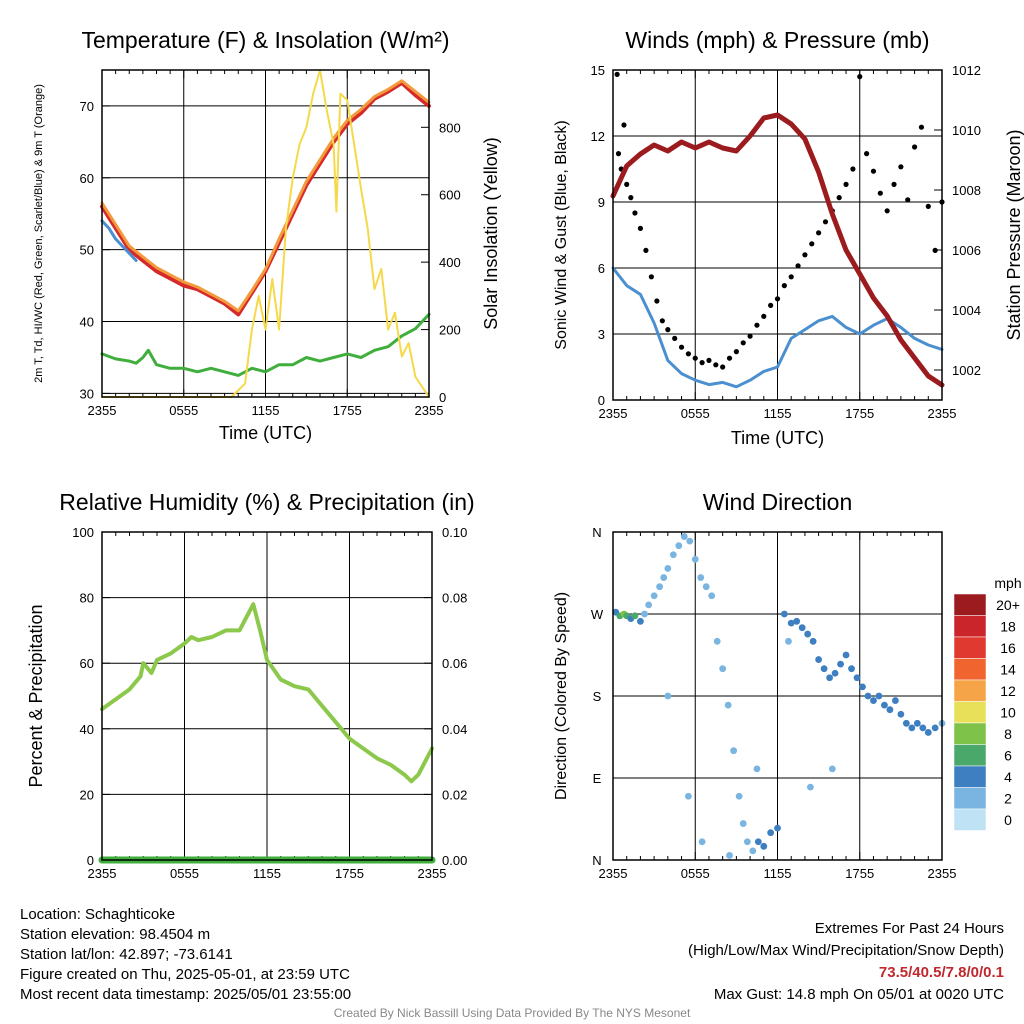  Describe the element at coordinates (450, 127) in the screenshot. I see `y2-tick-label: 800` at that location.